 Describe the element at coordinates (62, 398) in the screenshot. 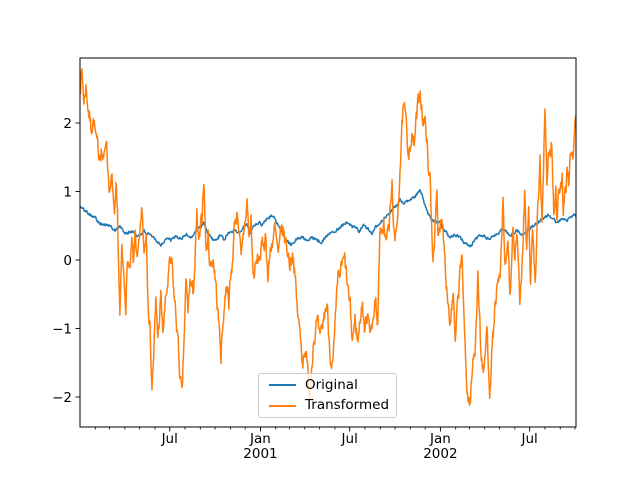

I see `y-tick-label: −2` at that location.